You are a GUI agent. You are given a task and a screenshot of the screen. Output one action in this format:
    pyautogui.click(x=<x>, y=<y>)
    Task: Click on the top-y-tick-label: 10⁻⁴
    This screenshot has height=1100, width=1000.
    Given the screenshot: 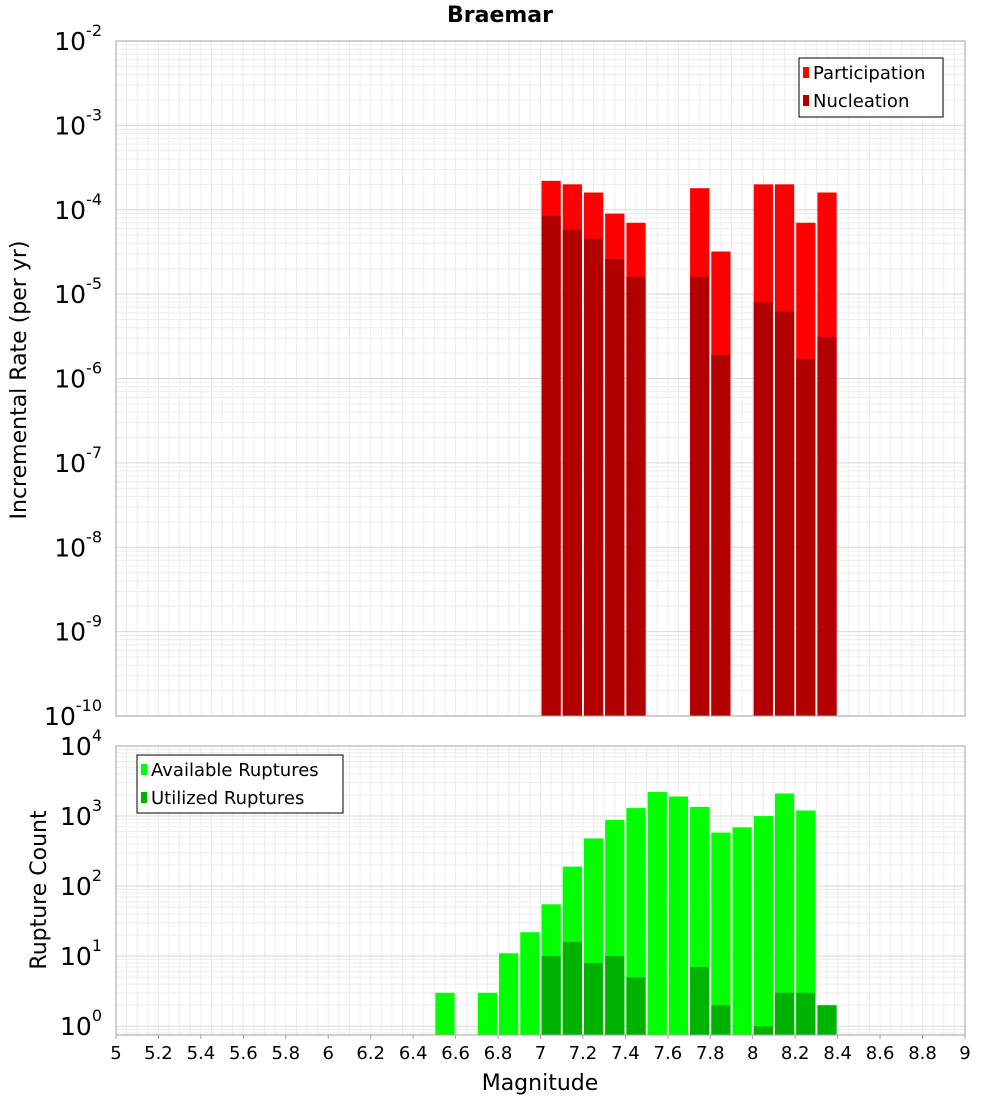 What is the action you would take?
    pyautogui.click(x=78, y=207)
    